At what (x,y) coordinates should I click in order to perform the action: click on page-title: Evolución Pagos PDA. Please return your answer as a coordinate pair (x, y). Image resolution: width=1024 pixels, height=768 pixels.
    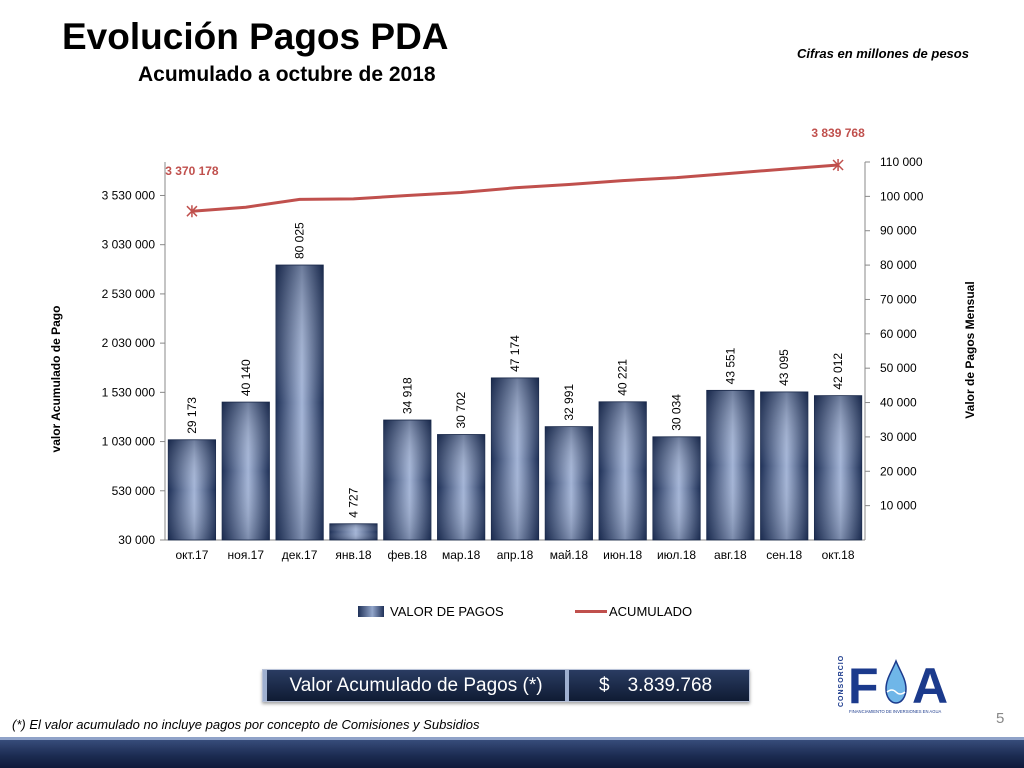
    Looking at the image, I should click on (255, 36).